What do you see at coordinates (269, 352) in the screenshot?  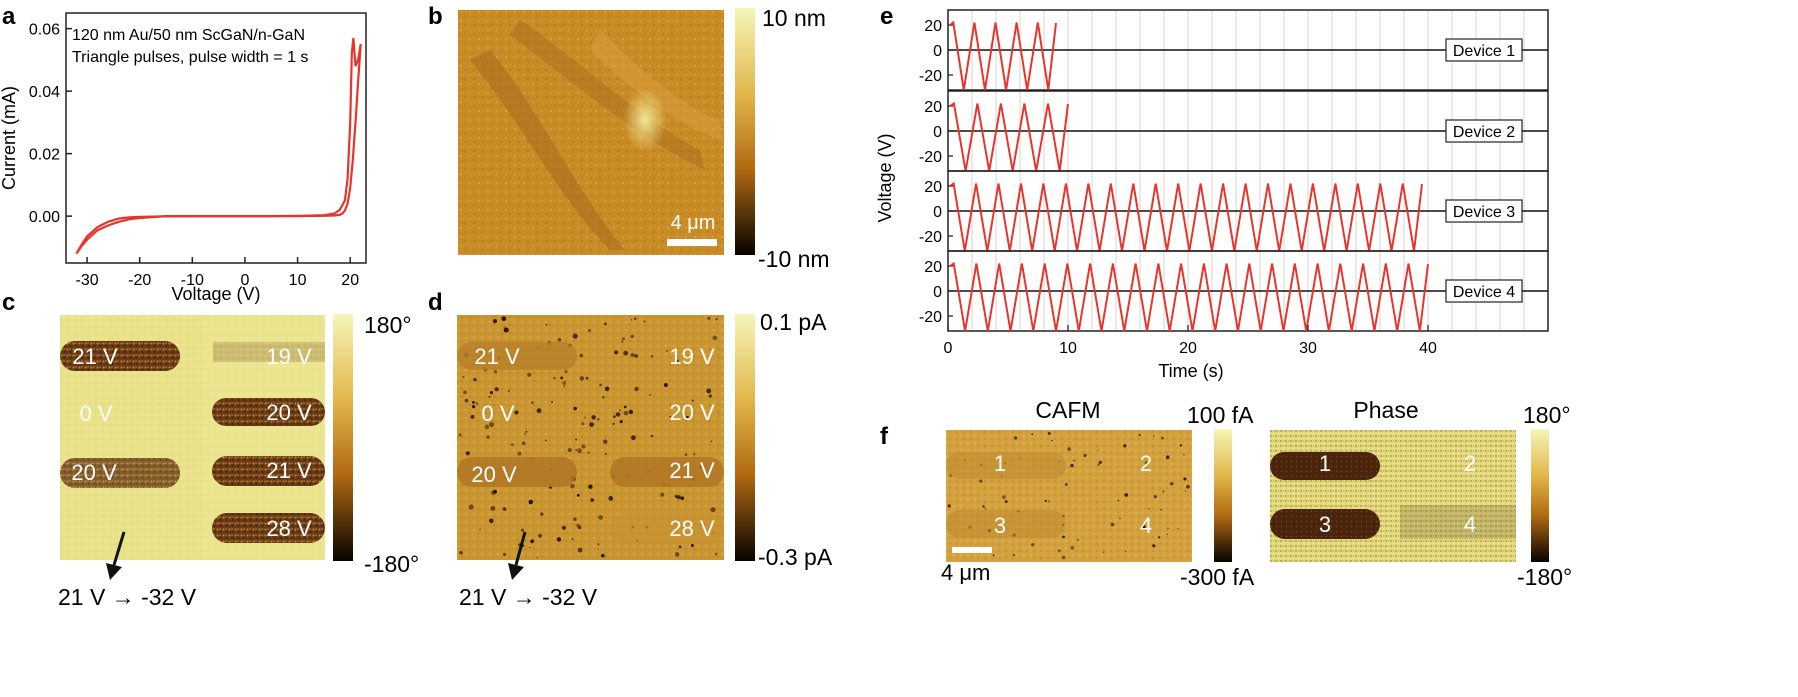 I see `phase-c-stripe-19v` at bounding box center [269, 352].